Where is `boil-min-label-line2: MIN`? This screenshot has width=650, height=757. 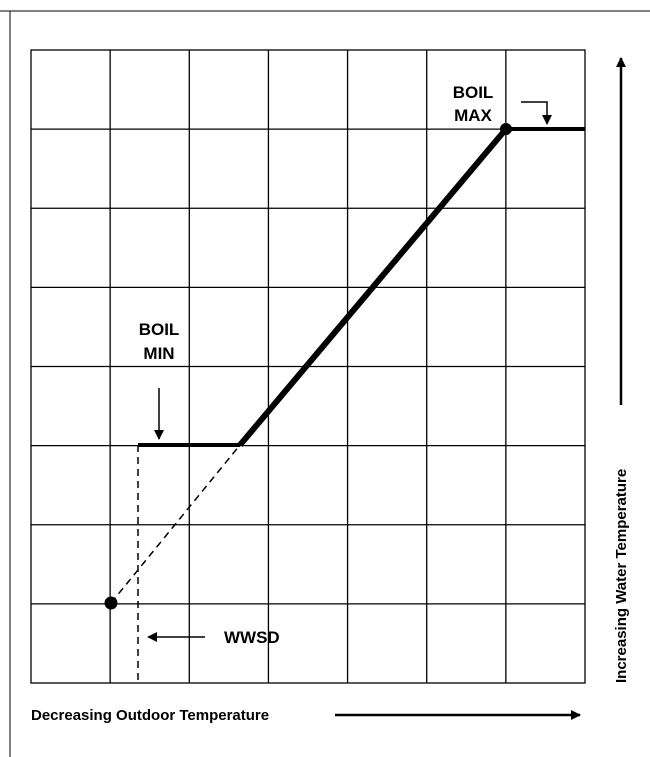 boil-min-label-line2: MIN is located at coordinates (158, 353).